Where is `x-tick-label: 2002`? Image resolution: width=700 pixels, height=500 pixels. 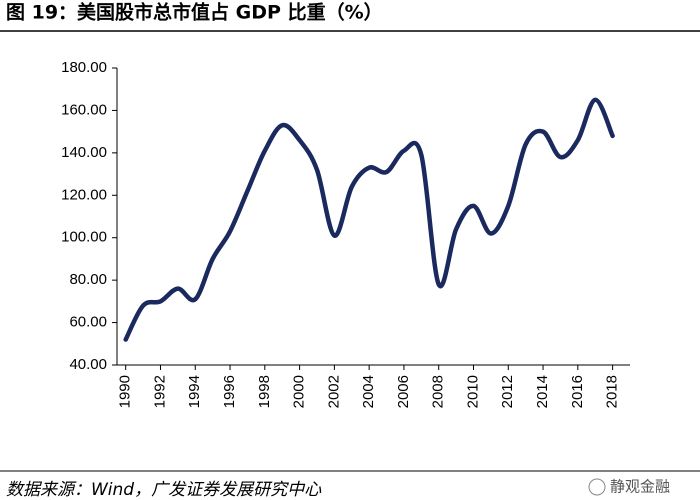
x-tick-label: 2002 is located at coordinates (333, 391).